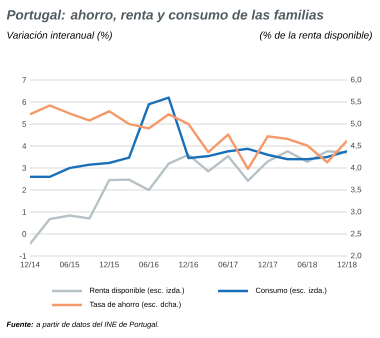  Describe the element at coordinates (59, 36) in the screenshot. I see `y-axis-title: Variación interanual (%)` at that location.